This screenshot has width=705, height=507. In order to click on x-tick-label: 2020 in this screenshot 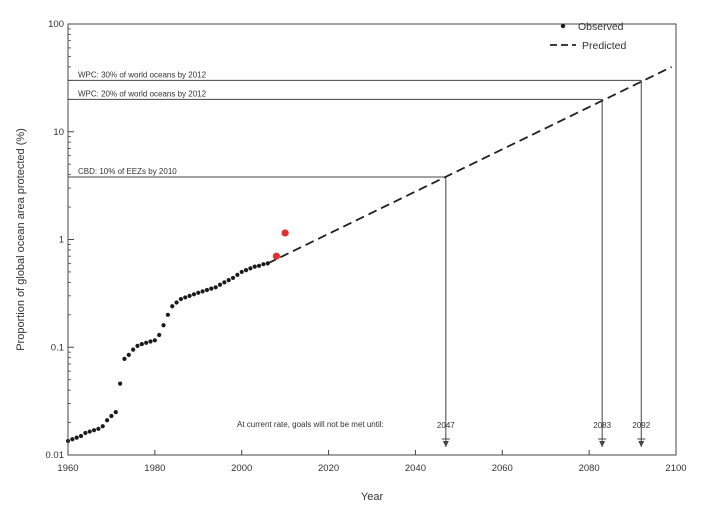, I will do `click(328, 468)`.